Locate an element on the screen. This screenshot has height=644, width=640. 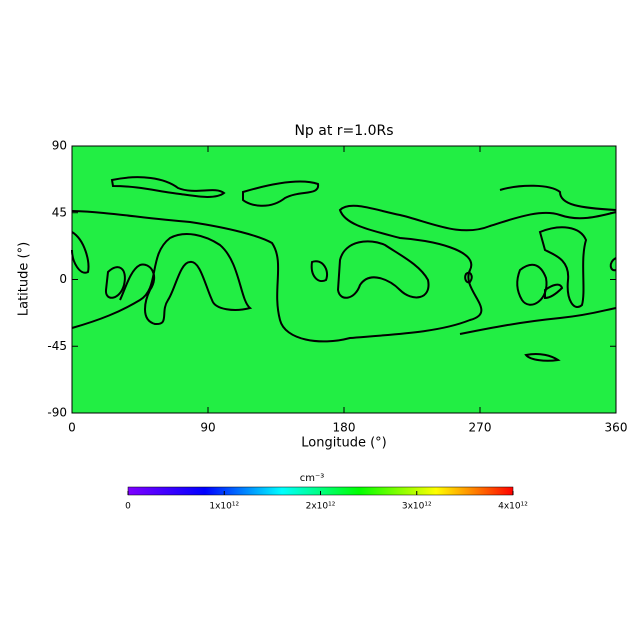
y-axis-label: Latitude (°) is located at coordinates (24, 279).